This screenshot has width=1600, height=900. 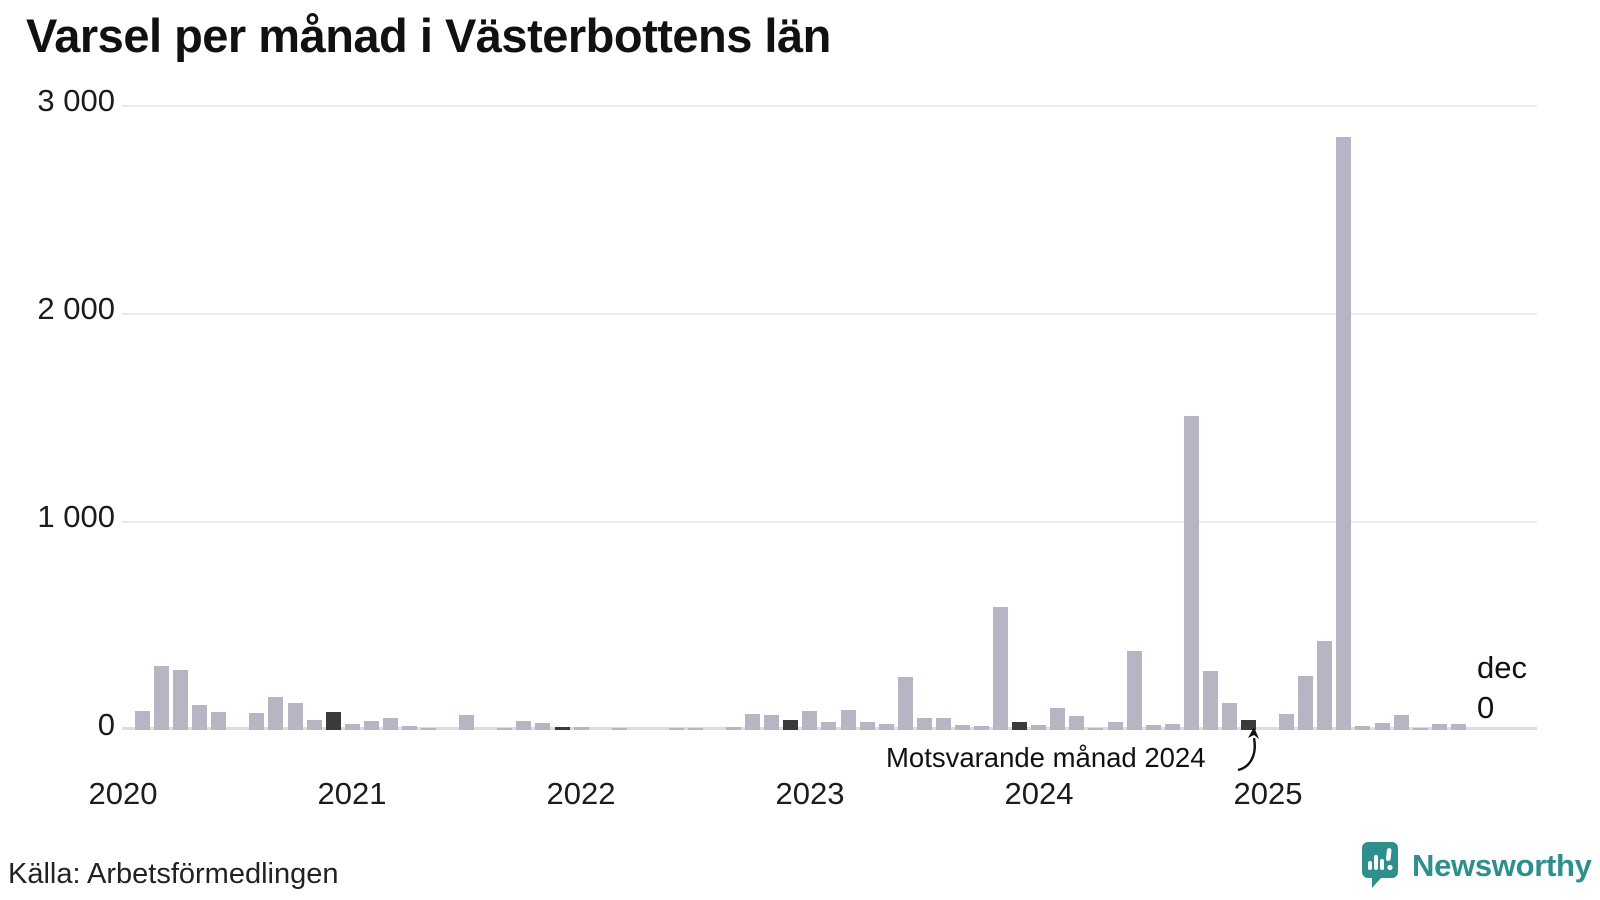 What do you see at coordinates (1046, 757) in the screenshot?
I see `annotation-corresponding-month: Motsvarande månad 2024` at bounding box center [1046, 757].